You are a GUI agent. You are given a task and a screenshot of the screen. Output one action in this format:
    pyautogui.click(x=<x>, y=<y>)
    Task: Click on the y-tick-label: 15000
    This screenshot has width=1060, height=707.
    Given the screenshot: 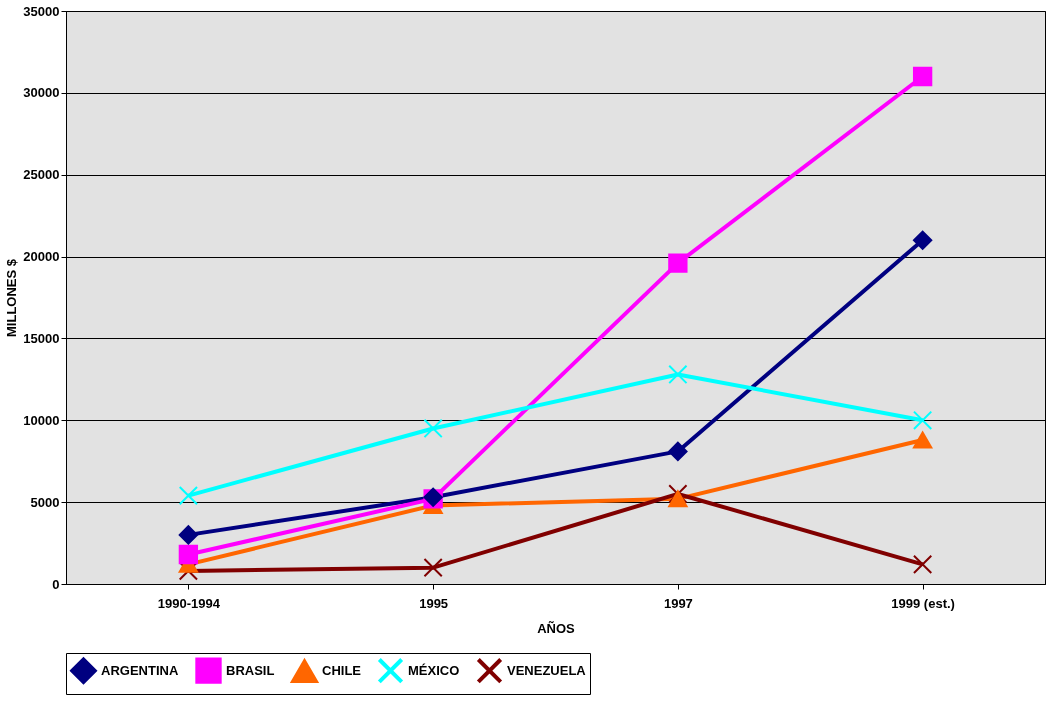 What is the action you would take?
    pyautogui.click(x=41, y=338)
    